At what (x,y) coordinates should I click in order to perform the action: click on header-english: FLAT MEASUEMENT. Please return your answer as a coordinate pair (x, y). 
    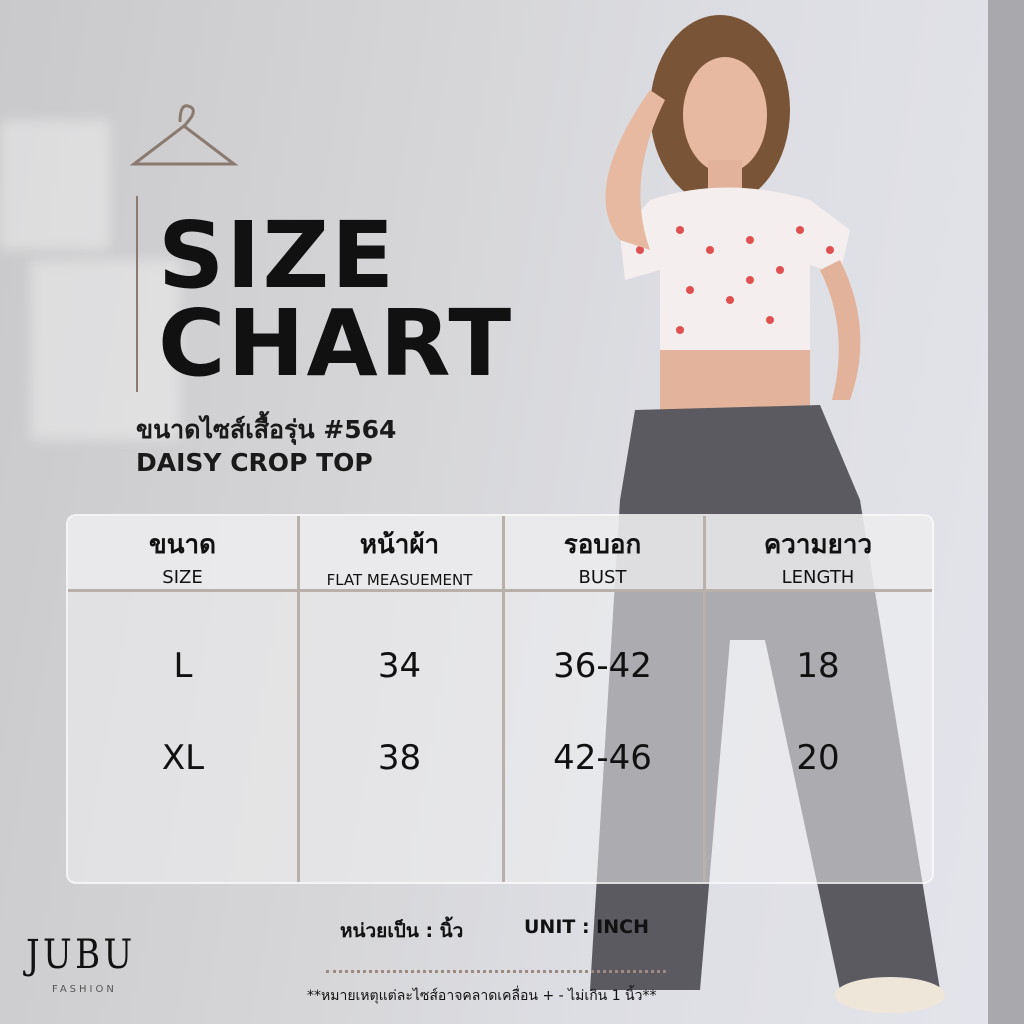
    Looking at the image, I should click on (399, 580).